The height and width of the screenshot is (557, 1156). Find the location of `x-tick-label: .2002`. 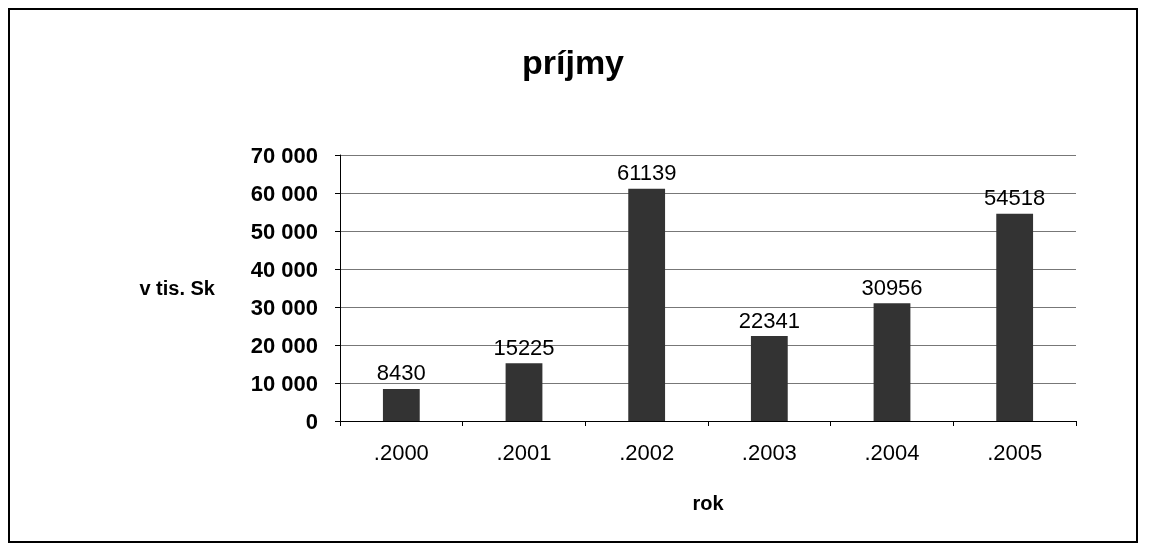

x-tick-label: .2002 is located at coordinates (647, 452).